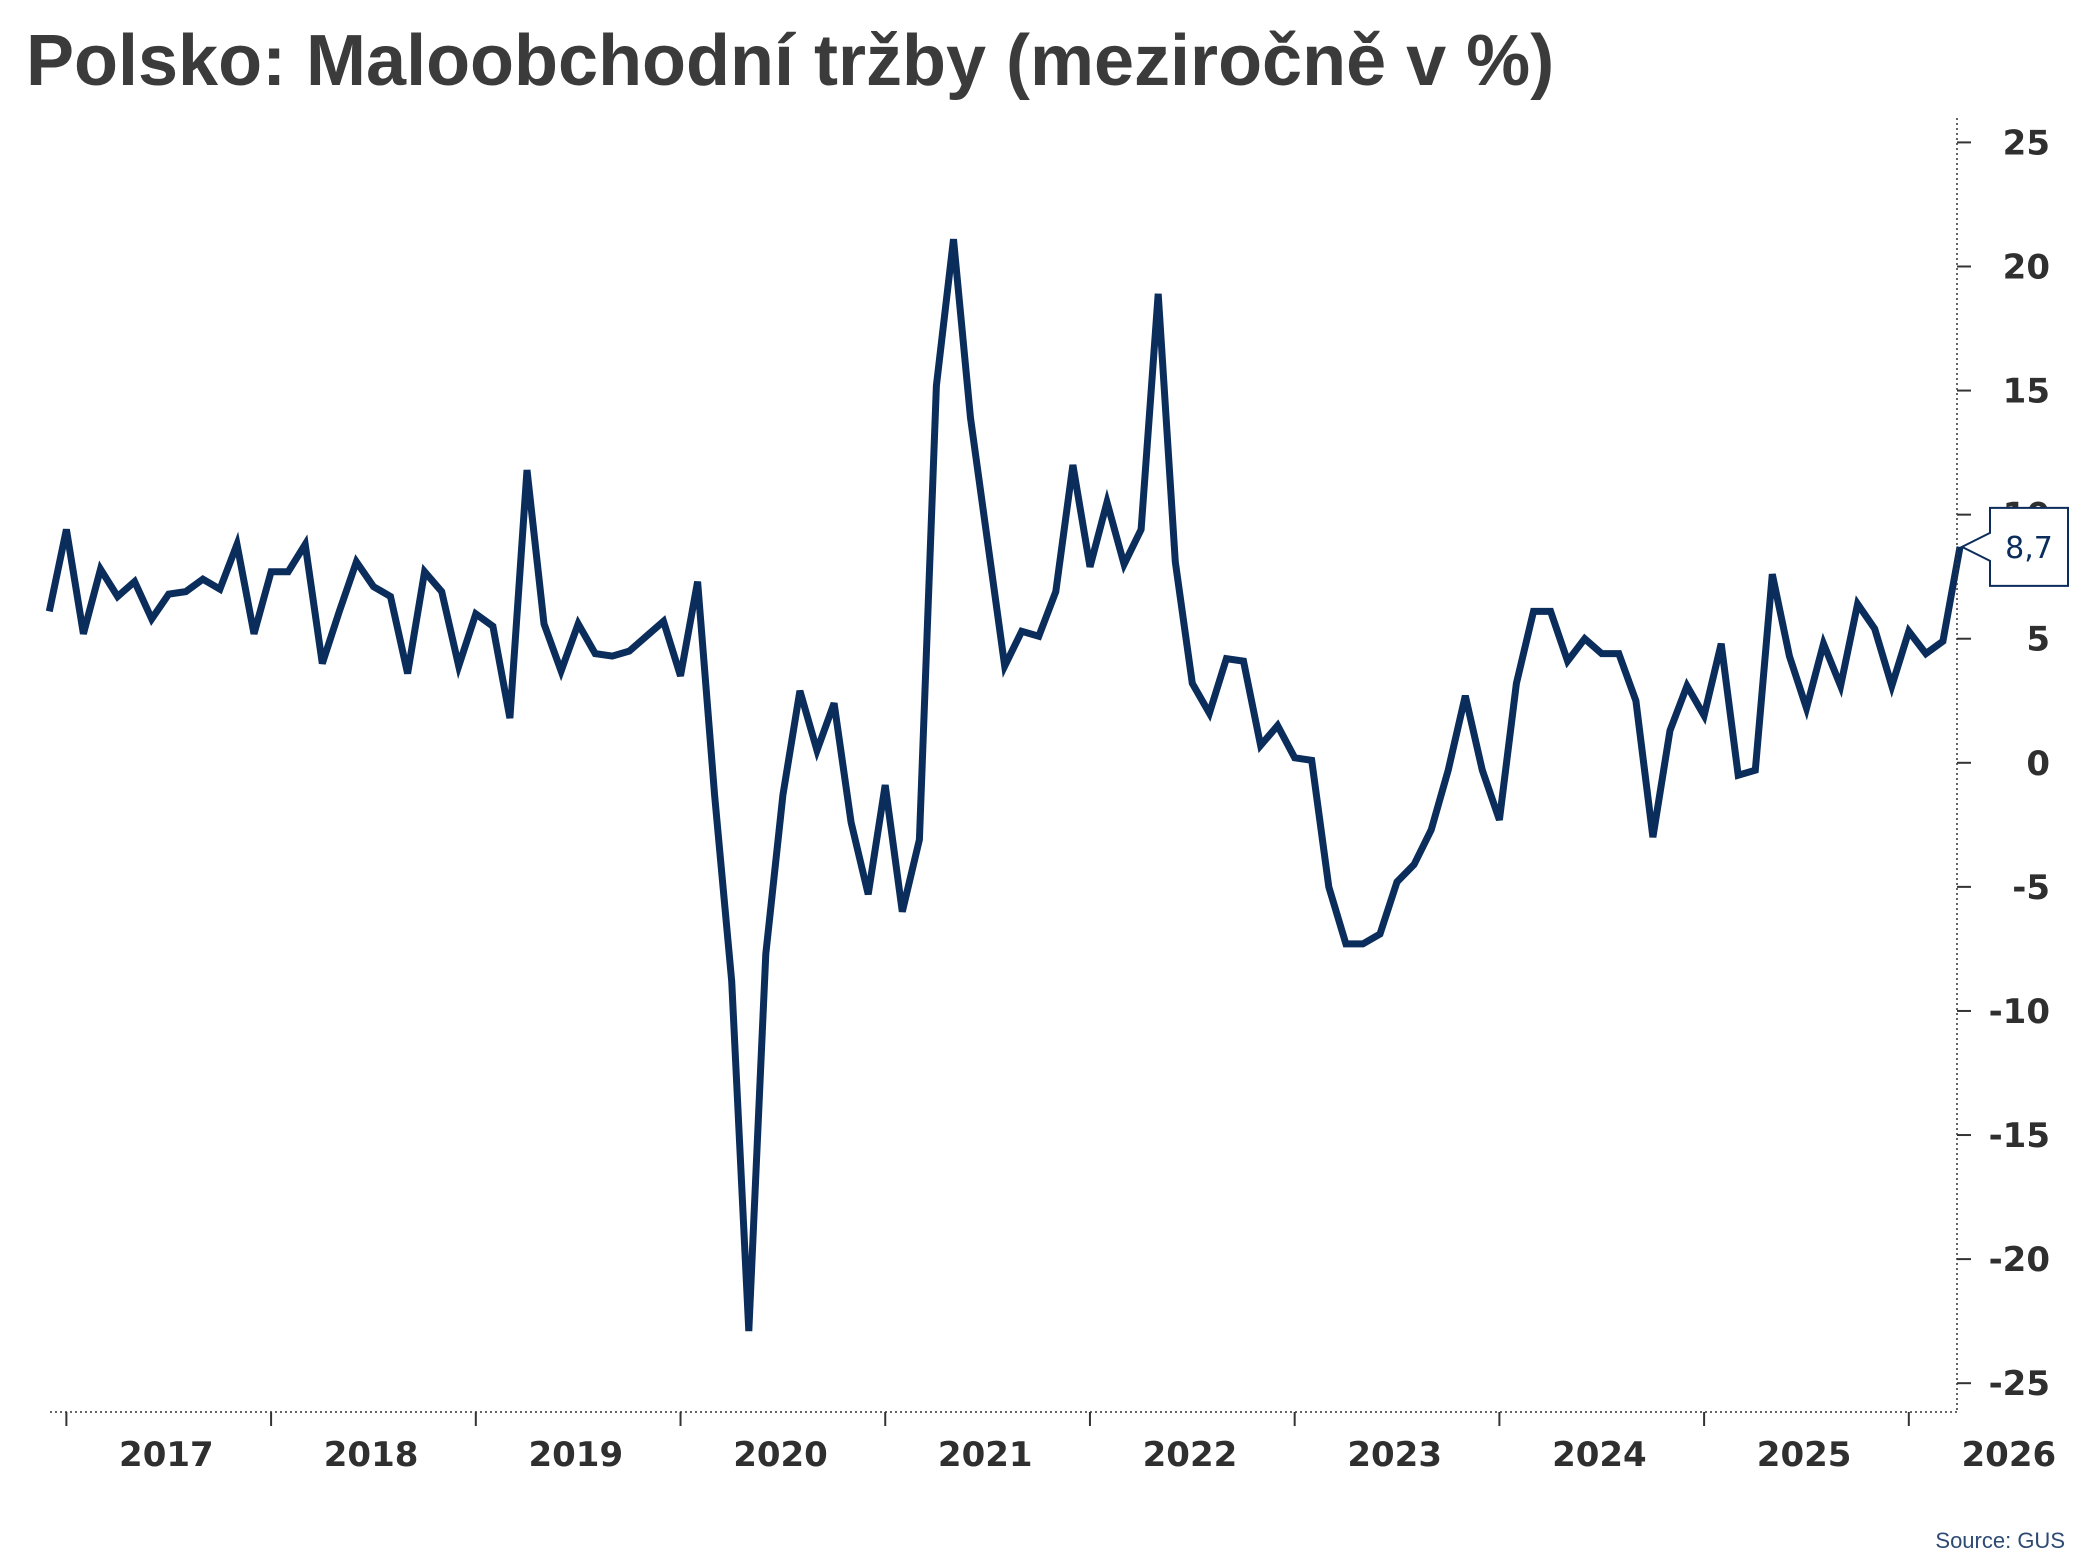  I want to click on y-tick-label: -20, so click(2019, 1260).